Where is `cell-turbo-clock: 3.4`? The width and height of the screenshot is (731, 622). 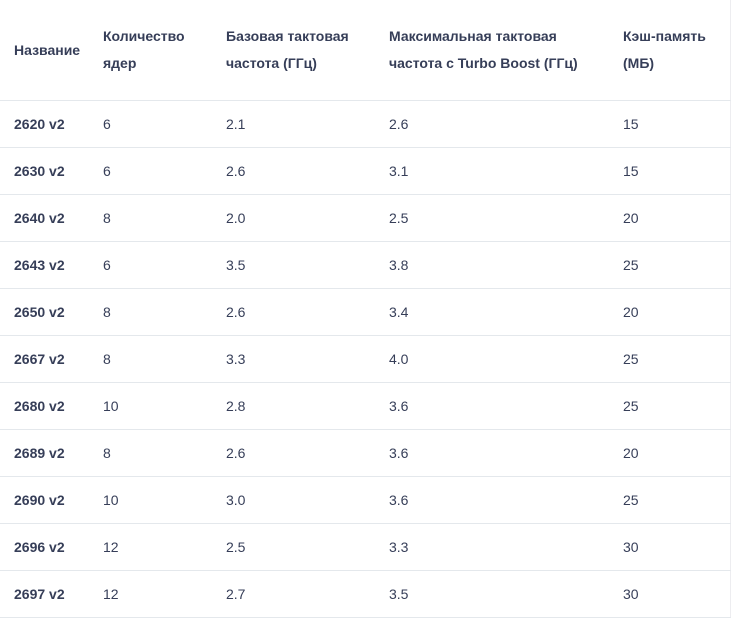
cell-turbo-clock: 3.4 is located at coordinates (506, 312).